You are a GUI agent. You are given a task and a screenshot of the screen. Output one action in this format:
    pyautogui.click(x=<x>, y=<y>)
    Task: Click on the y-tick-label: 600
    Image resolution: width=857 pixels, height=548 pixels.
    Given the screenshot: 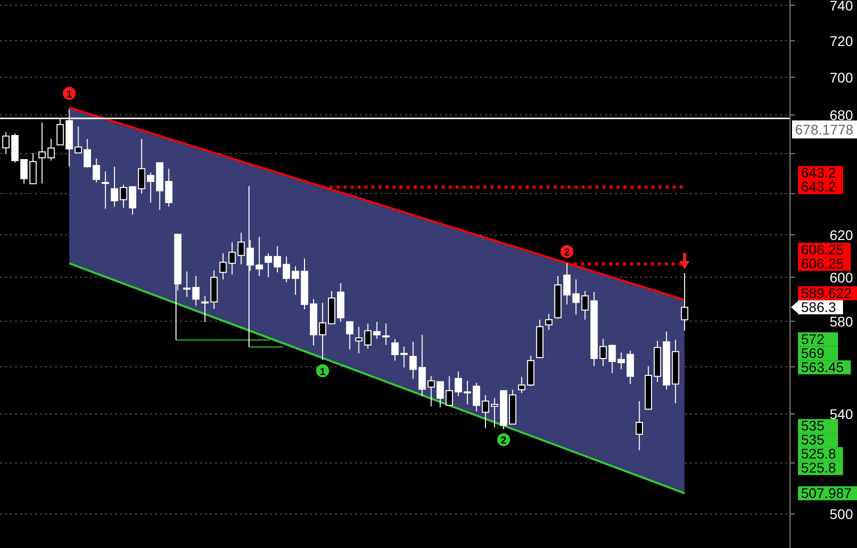 What is the action you would take?
    pyautogui.click(x=842, y=277)
    